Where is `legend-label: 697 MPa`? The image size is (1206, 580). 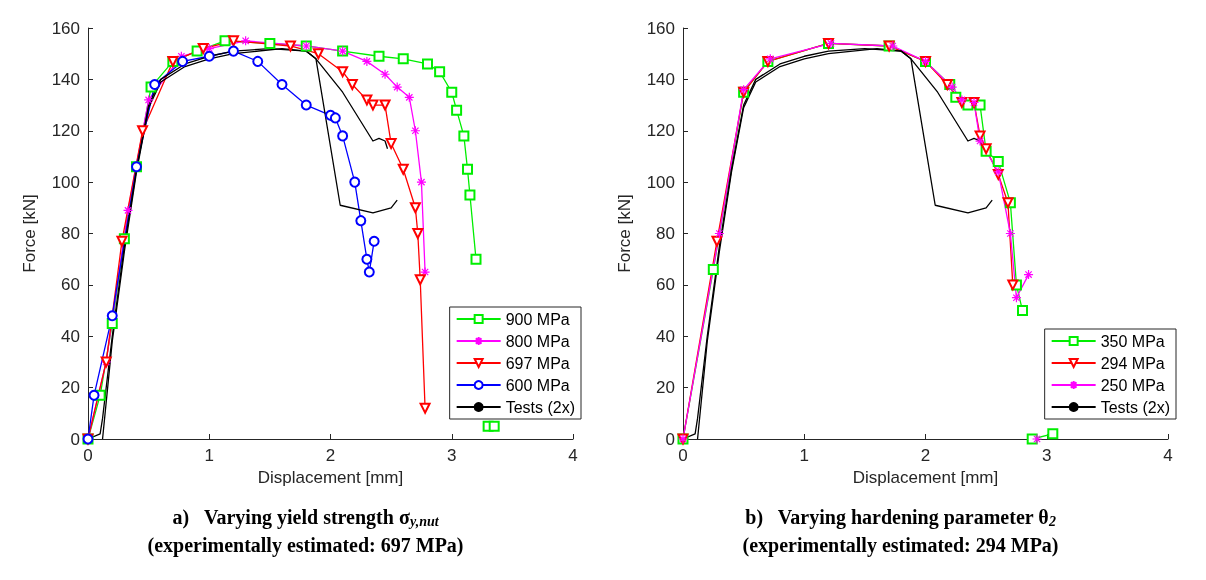
legend-label: 697 MPa is located at coordinates (537, 363).